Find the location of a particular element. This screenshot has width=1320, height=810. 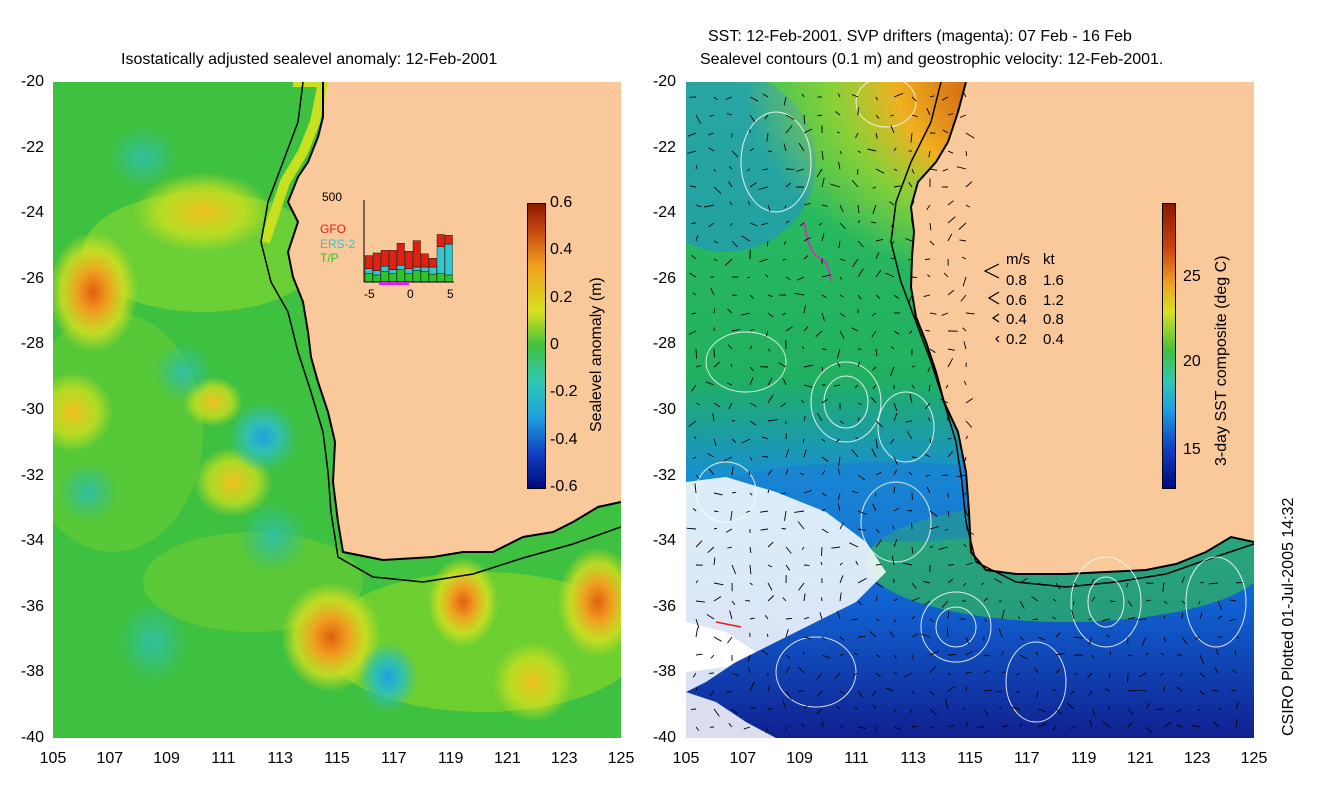

x-tick-label: 107 is located at coordinates (743, 758).